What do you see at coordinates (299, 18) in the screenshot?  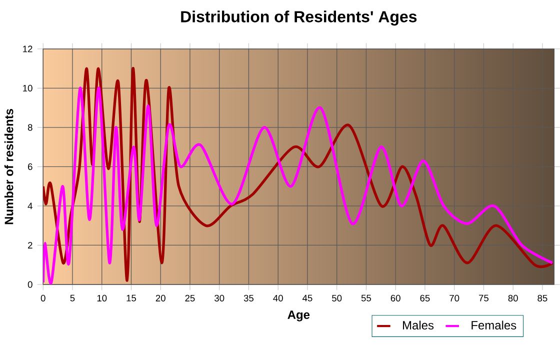 I see `chart-title: Distribution of Residents' Ages` at bounding box center [299, 18].